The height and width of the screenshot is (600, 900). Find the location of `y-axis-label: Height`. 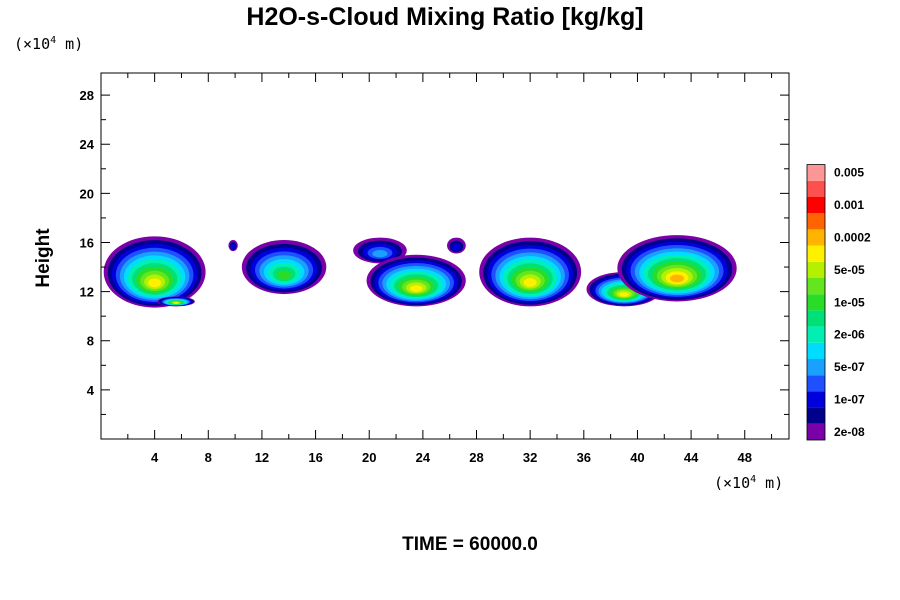

y-axis-label: Height is located at coordinates (43, 258).